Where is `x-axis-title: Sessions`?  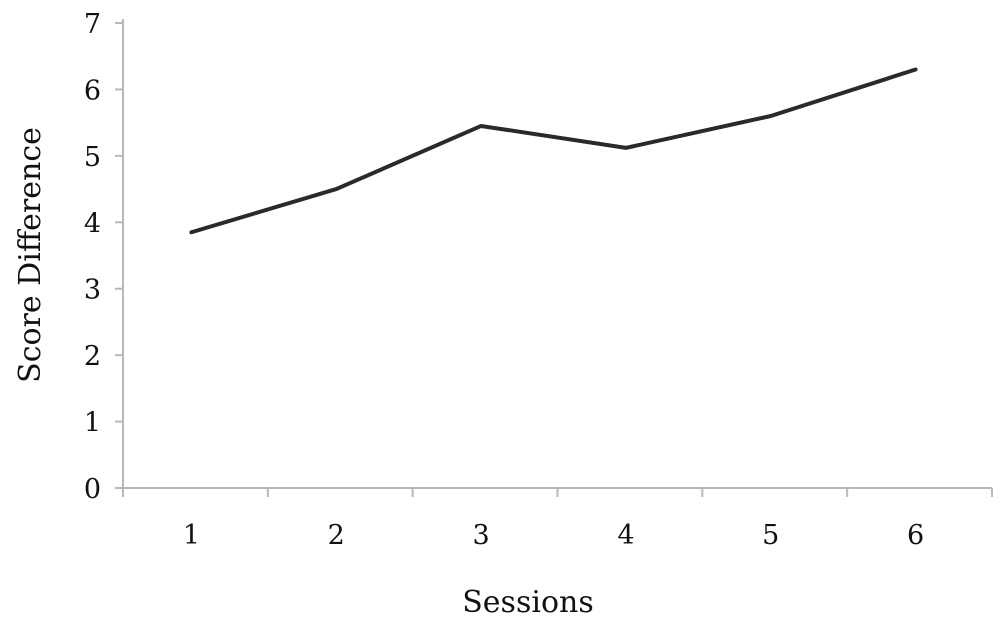 x-axis-title: Sessions is located at coordinates (527, 602).